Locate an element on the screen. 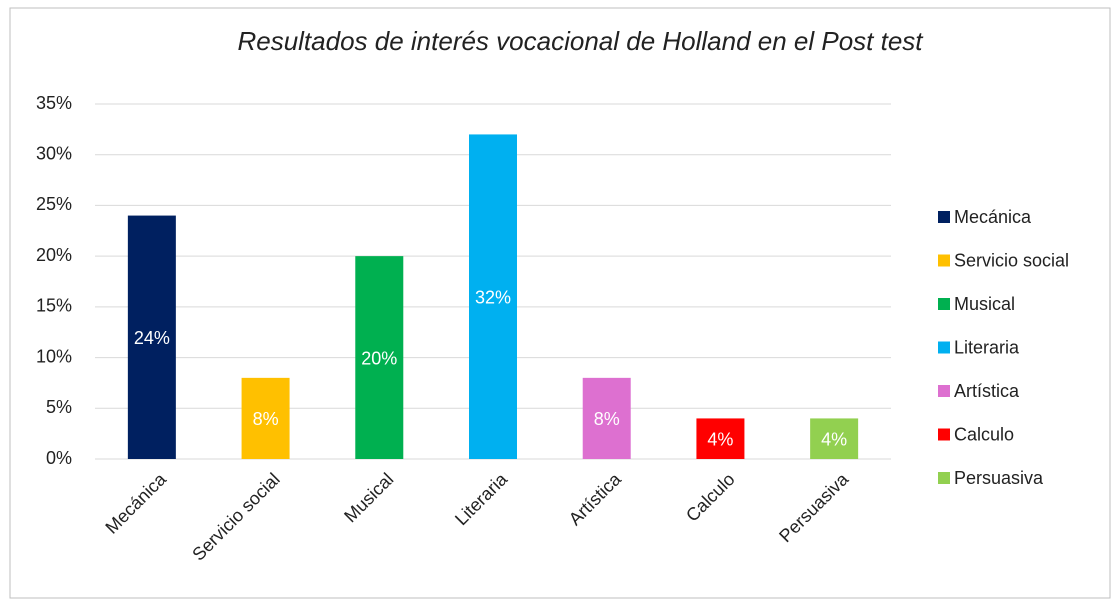 The height and width of the screenshot is (608, 1118). y-tick-label: 0% is located at coordinates (59, 458).